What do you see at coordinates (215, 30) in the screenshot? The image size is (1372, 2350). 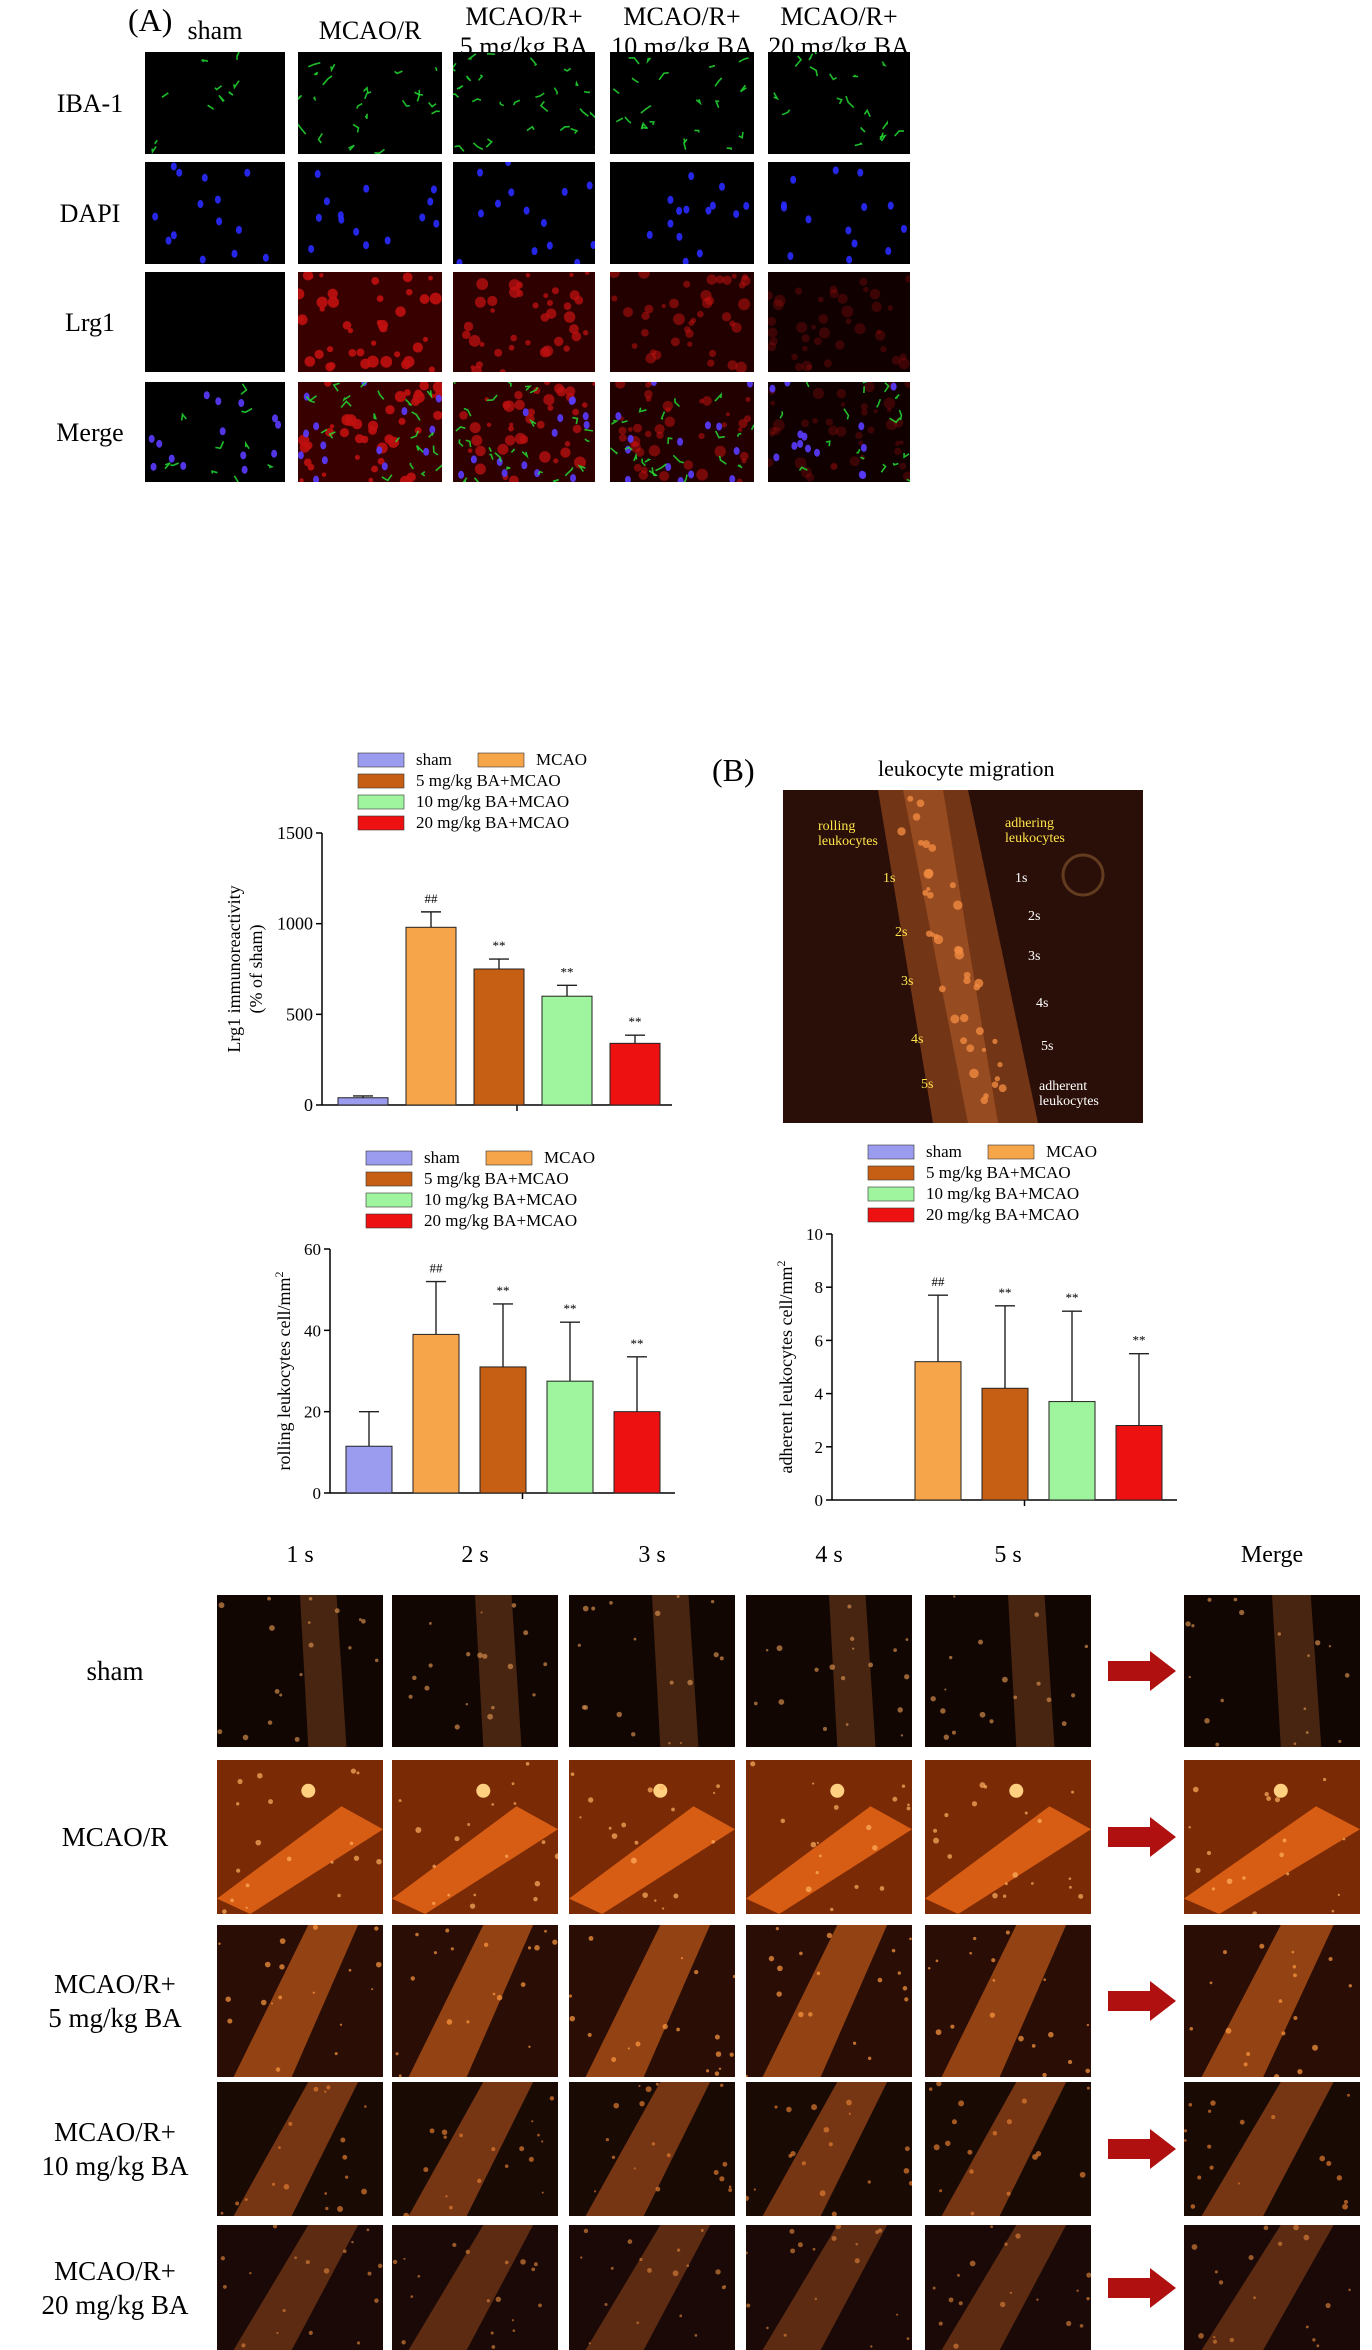 I see `column-header: sham` at bounding box center [215, 30].